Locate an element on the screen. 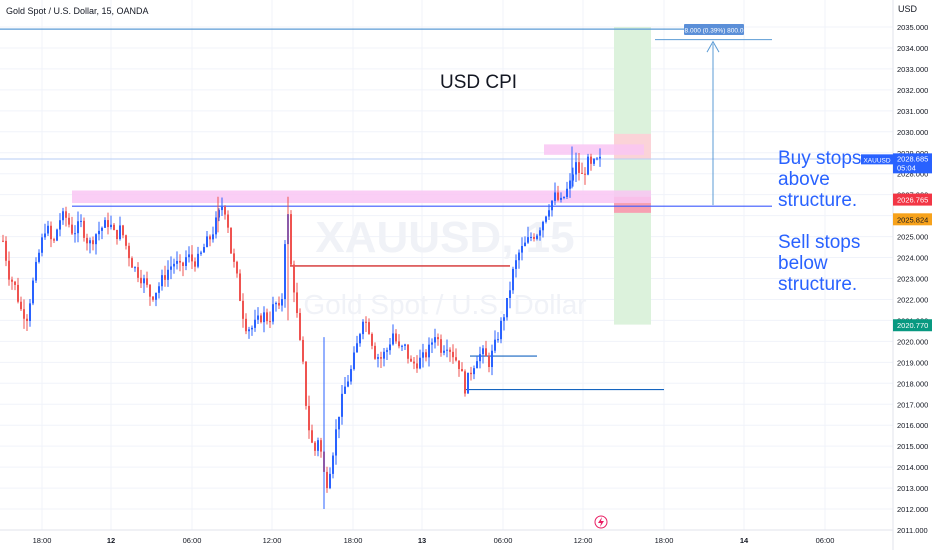  time-tick-label: 12:00 is located at coordinates (272, 540).